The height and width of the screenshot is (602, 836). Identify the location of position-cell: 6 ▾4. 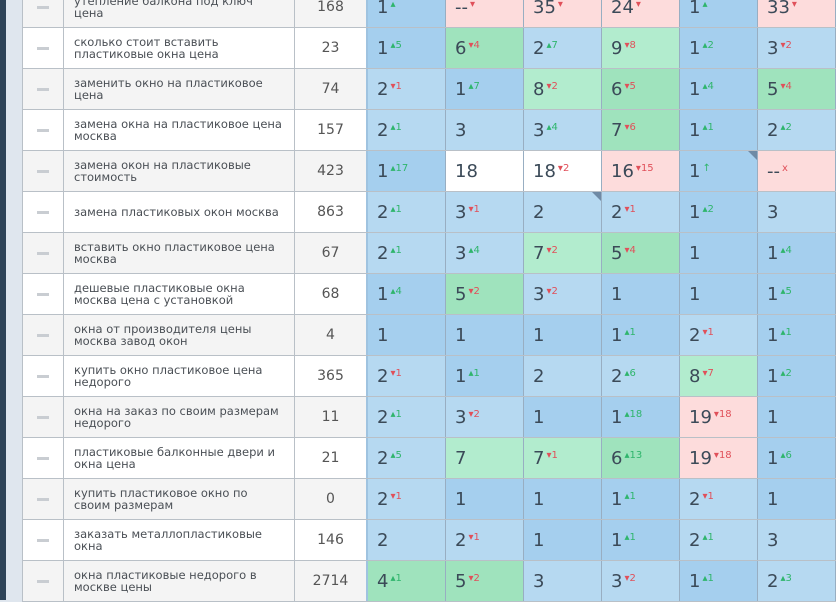
(485, 48).